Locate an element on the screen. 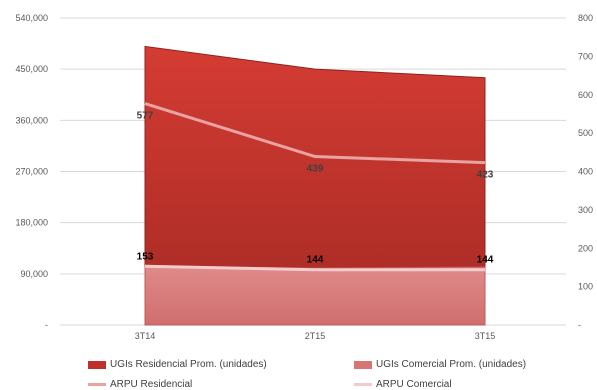  left-tick-label: 270,000 is located at coordinates (31, 172).